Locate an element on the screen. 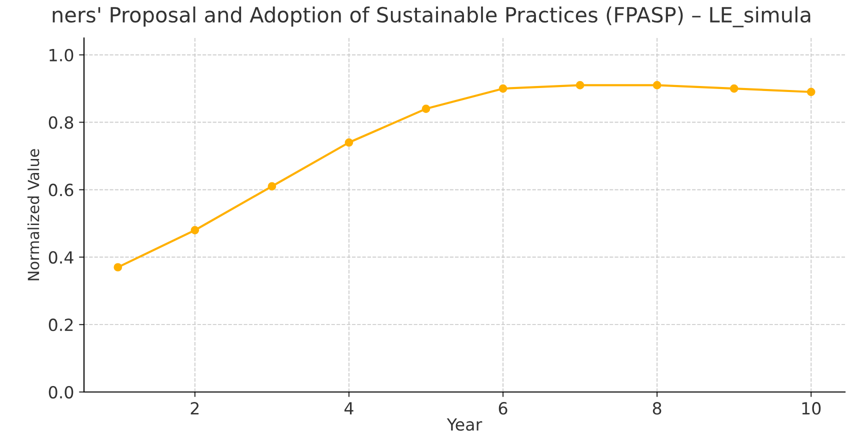  chart-title: ners' Proposal and Adoption of Sustainable Practices (FPASP) – LE_simula is located at coordinates (431, 17).